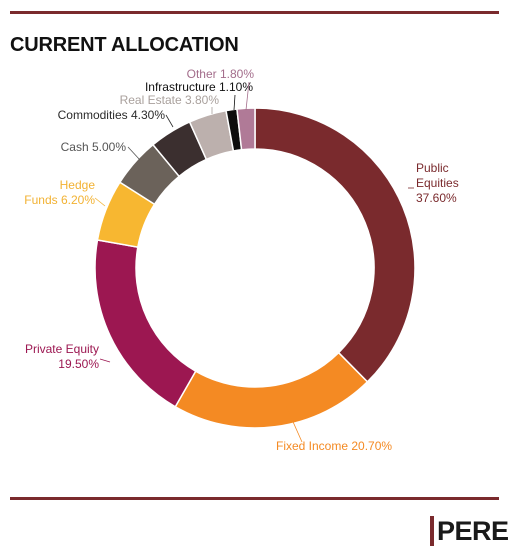 This screenshot has height=554, width=511. I want to click on slice-label-hedge-funds-1: Funds 6.20%, so click(59, 200).